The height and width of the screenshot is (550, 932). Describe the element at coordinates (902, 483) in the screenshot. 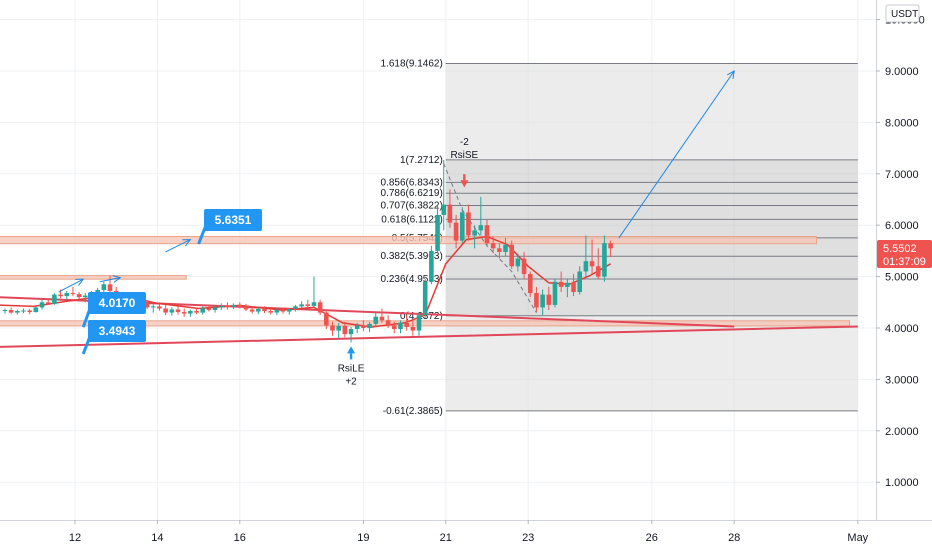

I see `y-tick-label: 1.0000` at that location.